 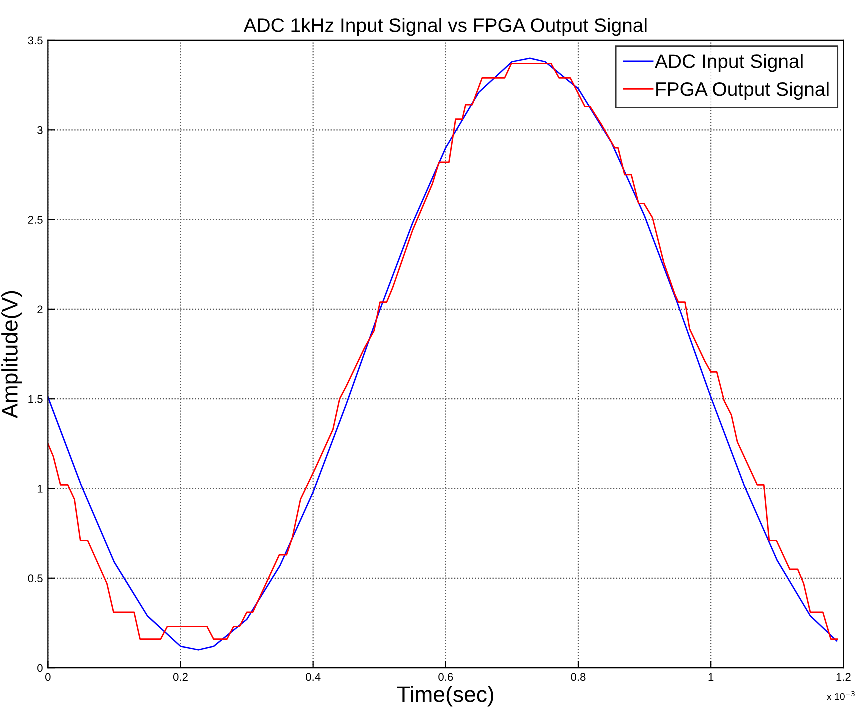 I want to click on y-tick-label: 3.5, so click(x=35, y=40).